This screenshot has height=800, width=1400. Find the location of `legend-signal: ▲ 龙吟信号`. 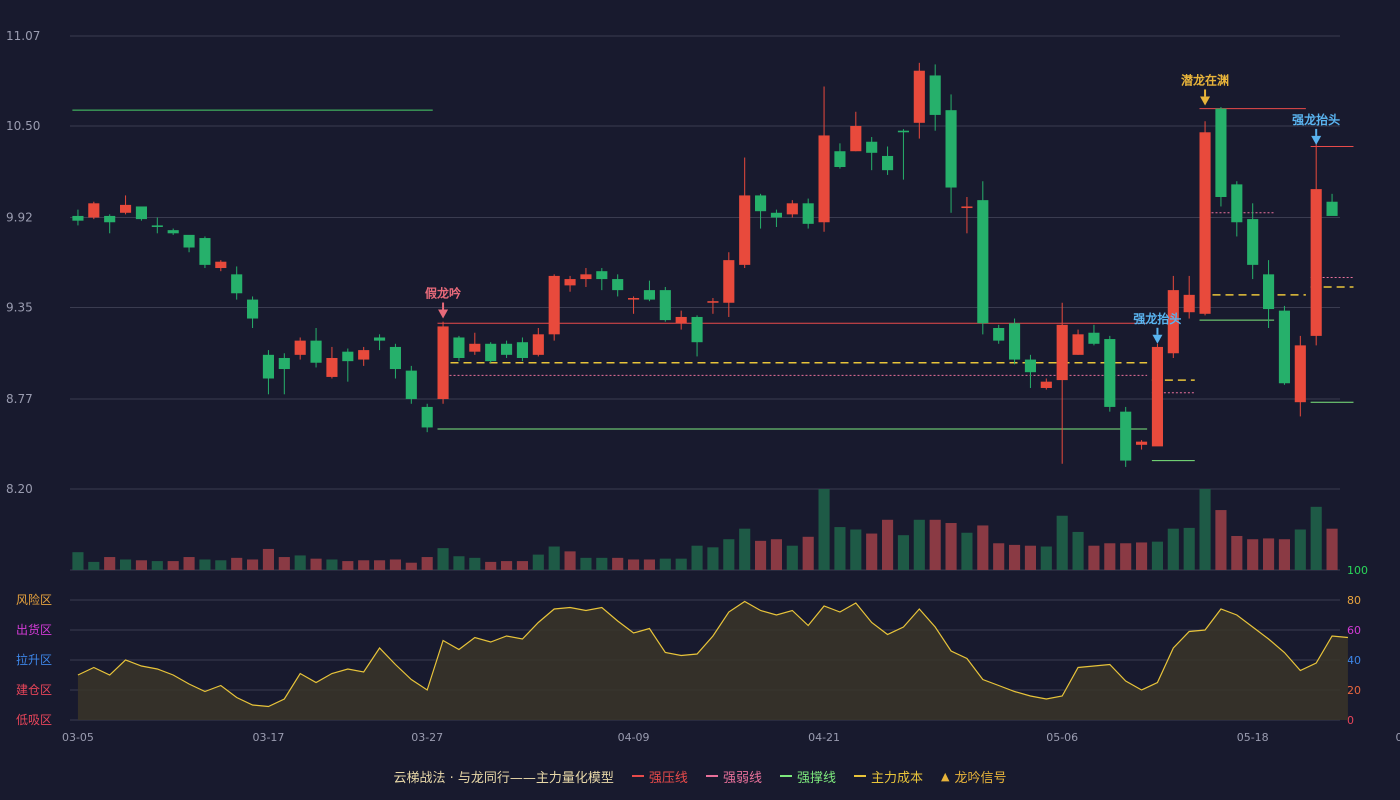

legend-signal: ▲ 龙吟信号 is located at coordinates (973, 776).